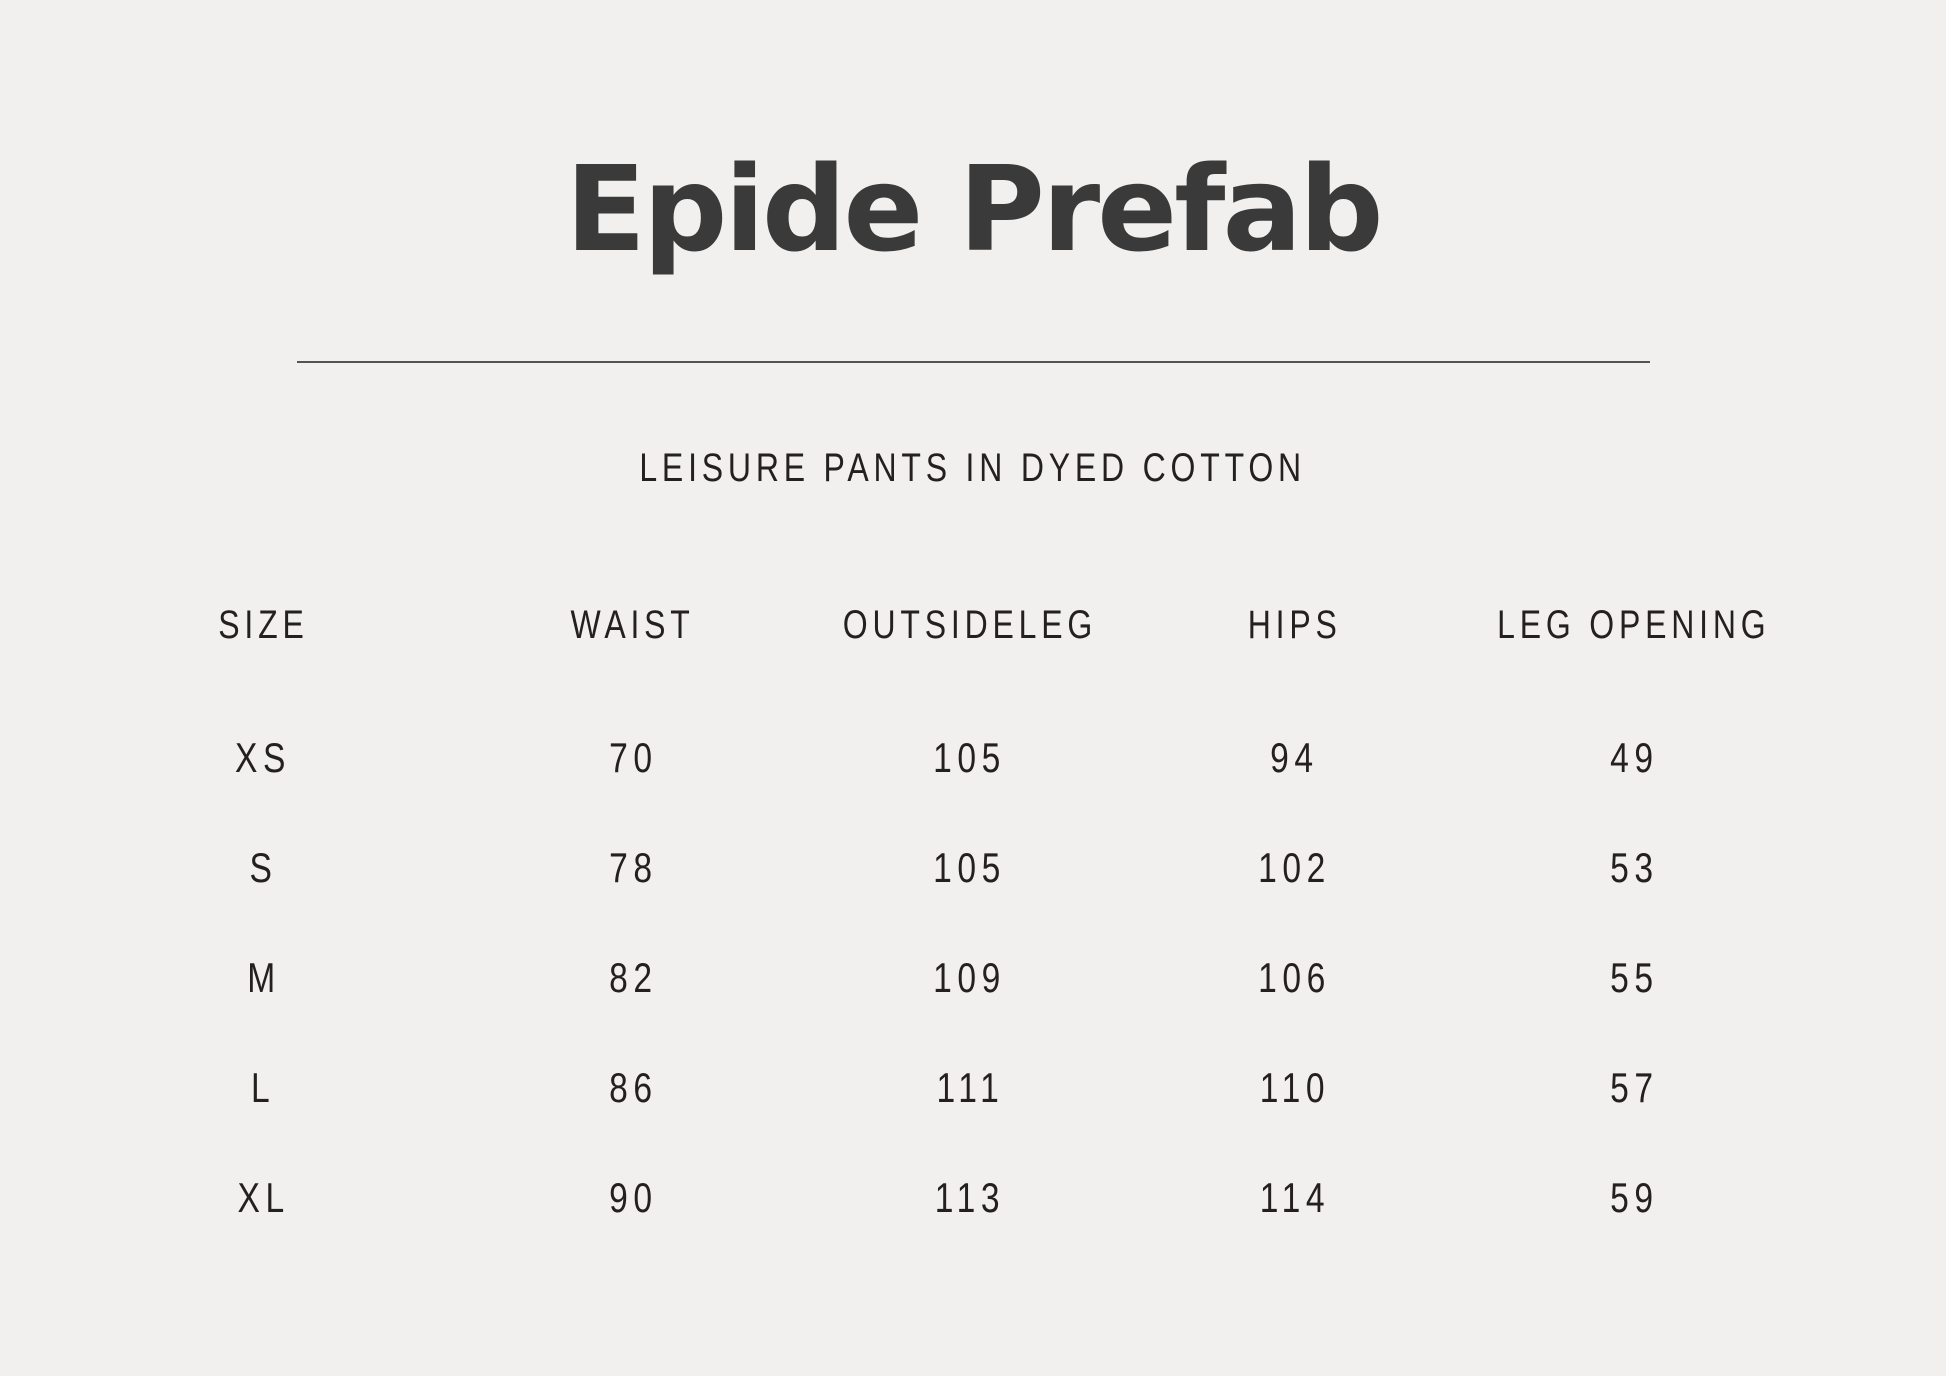 The width and height of the screenshot is (1946, 1376). I want to click on measurement-value: 113, so click(970, 1197).